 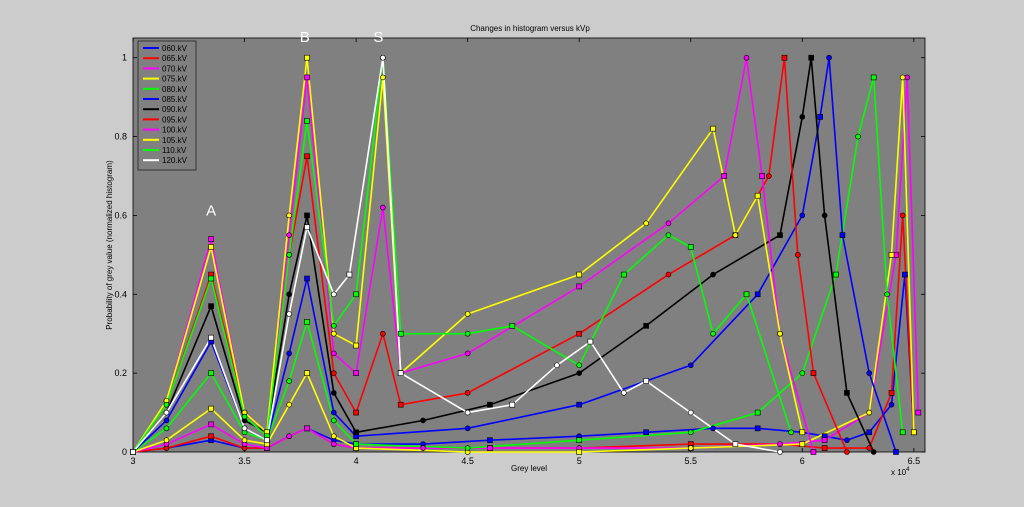 I want to click on legend-box, so click(x=167, y=105).